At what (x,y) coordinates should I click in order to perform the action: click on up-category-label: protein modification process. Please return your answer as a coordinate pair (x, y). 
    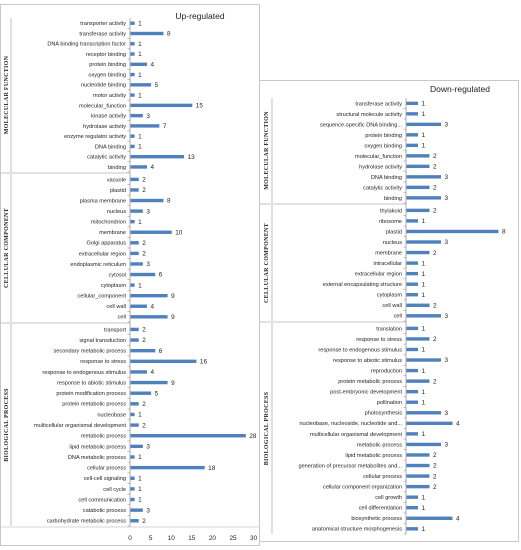
    Looking at the image, I should click on (91, 394).